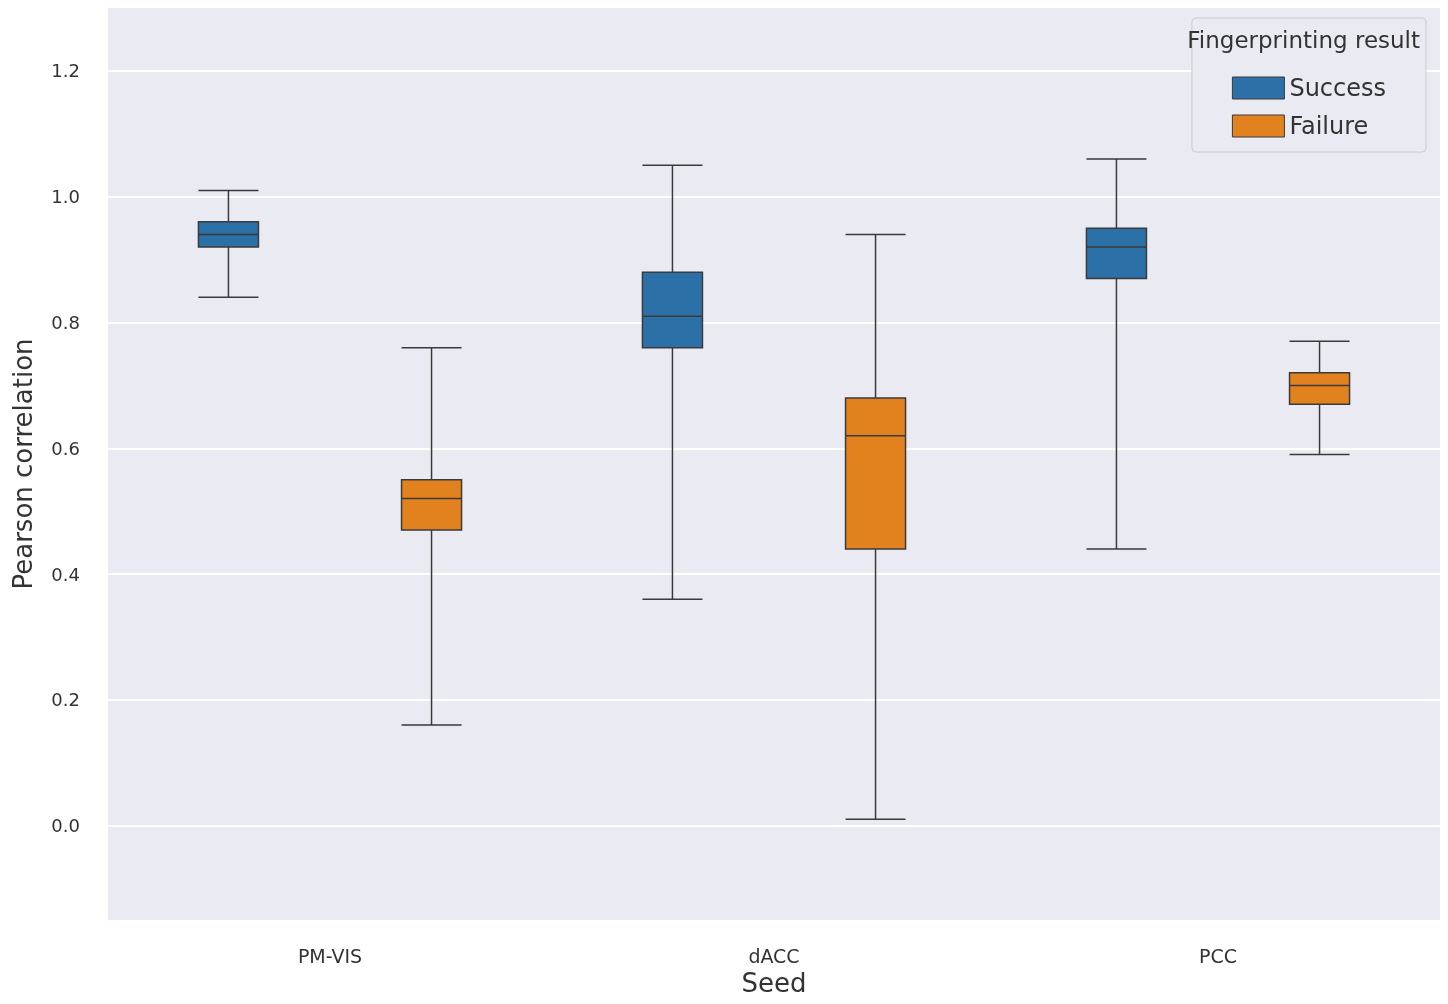 Image resolution: width=1448 pixels, height=1004 pixels. What do you see at coordinates (774, 983) in the screenshot?
I see `x-axis-title: Seed` at bounding box center [774, 983].